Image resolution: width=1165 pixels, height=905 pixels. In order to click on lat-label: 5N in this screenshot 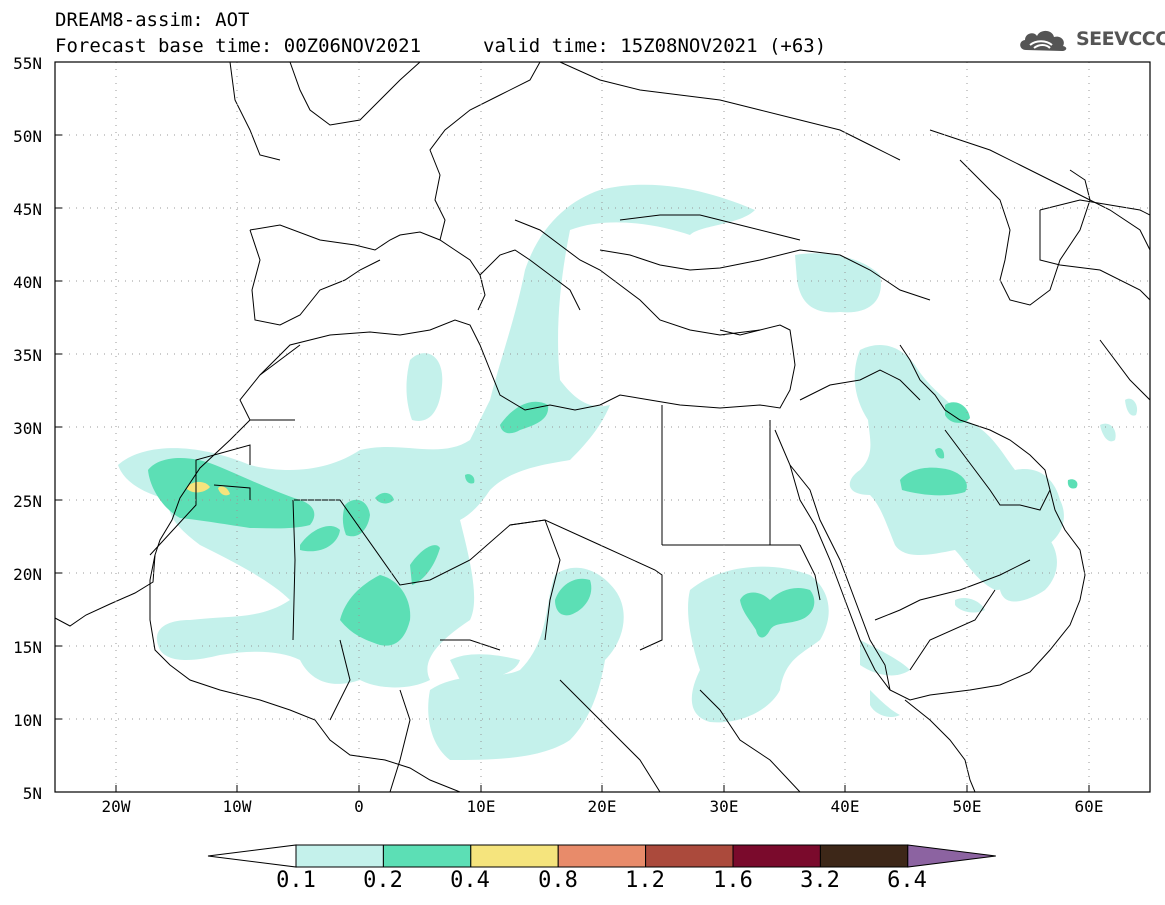, I will do `click(32, 793)`.